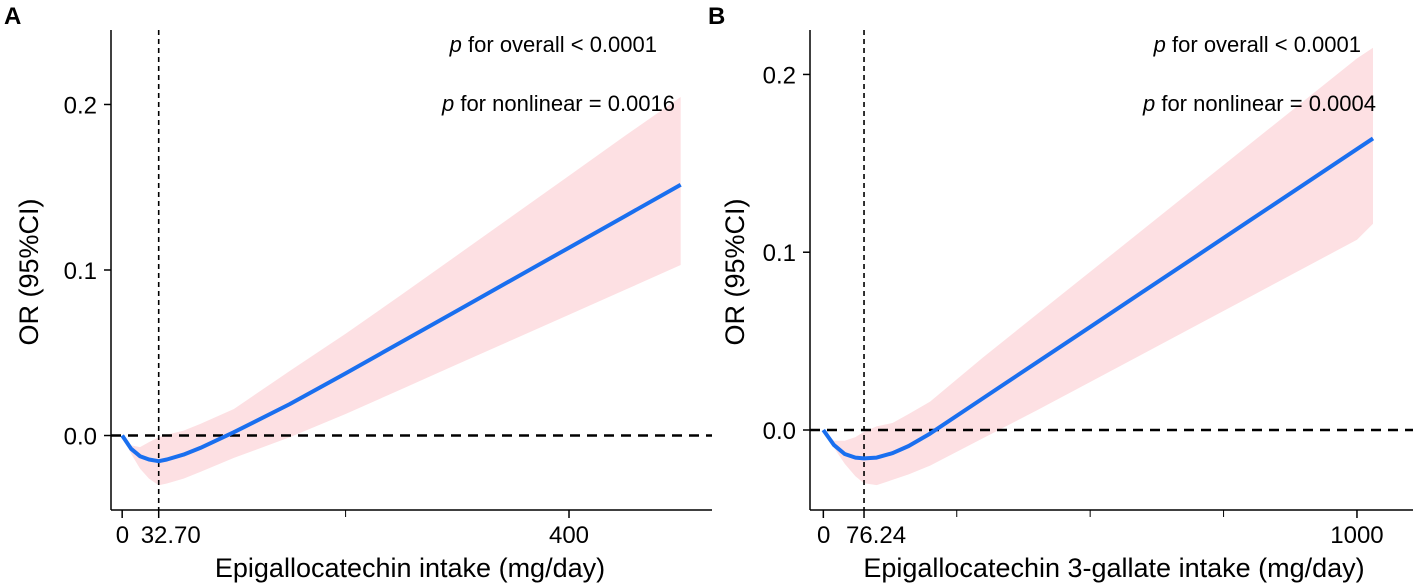  I want to click on x-axis-label: Epigallocatechin intake (mg/day), so click(410, 568).